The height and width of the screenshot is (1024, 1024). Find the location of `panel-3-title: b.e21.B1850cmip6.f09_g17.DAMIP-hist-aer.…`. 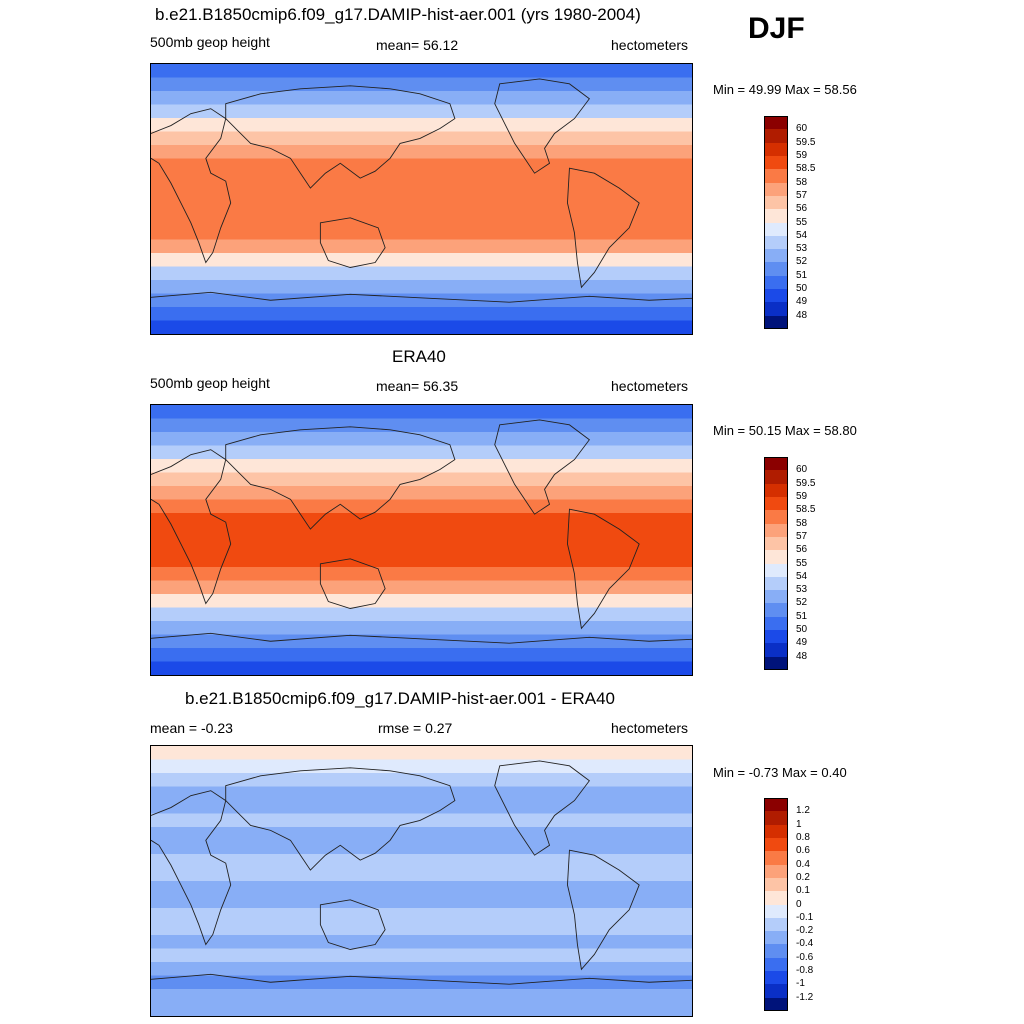

panel-3-title: b.e21.B1850cmip6.f09_g17.DAMIP-hist-aer.… is located at coordinates (400, 698).